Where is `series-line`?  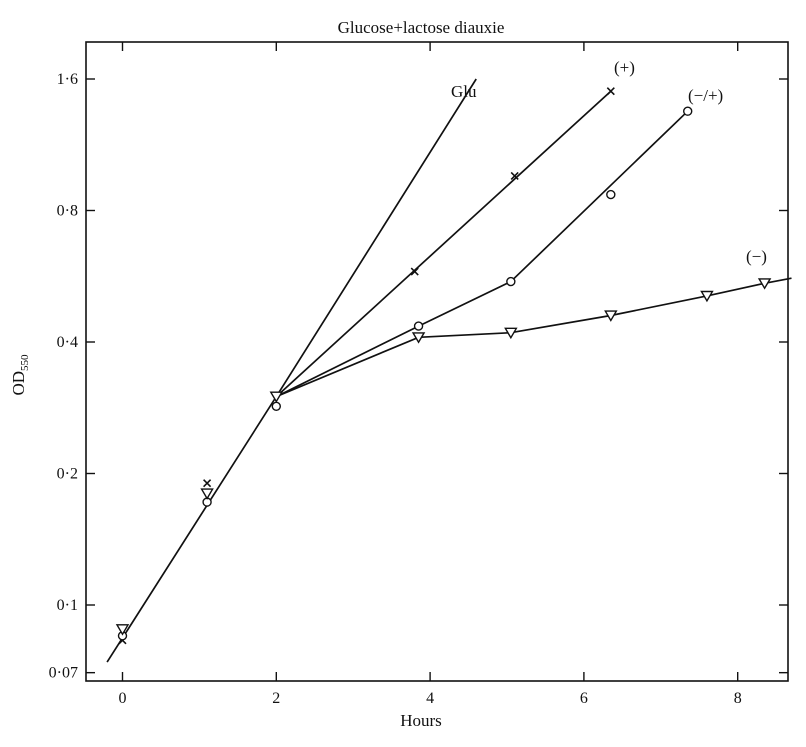
series-line is located at coordinates (533, 337).